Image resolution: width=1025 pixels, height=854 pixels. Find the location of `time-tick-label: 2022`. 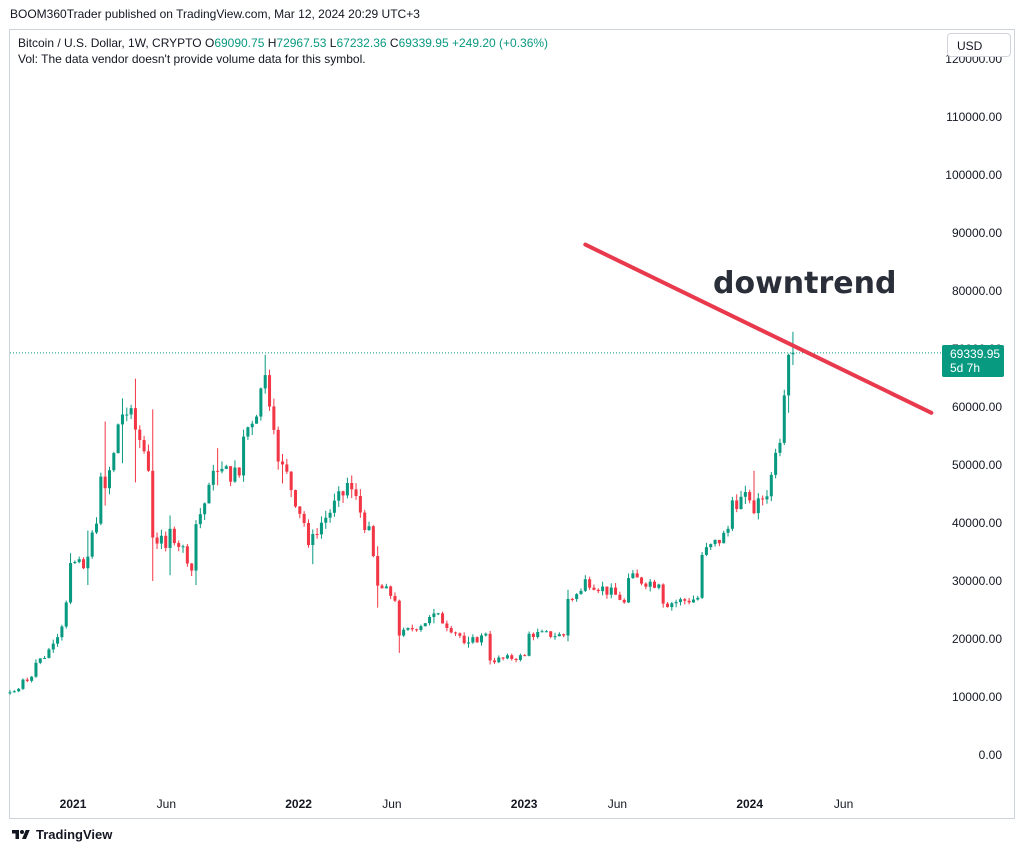

time-tick-label: 2022 is located at coordinates (298, 804).